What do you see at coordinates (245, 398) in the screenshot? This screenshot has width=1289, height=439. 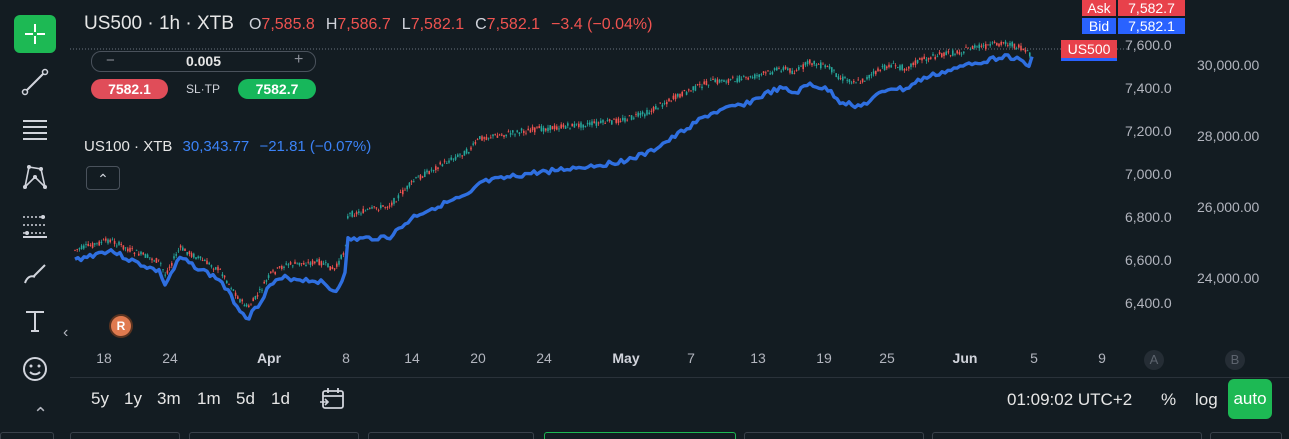 I see `range-button-5d: 5d` at bounding box center [245, 398].